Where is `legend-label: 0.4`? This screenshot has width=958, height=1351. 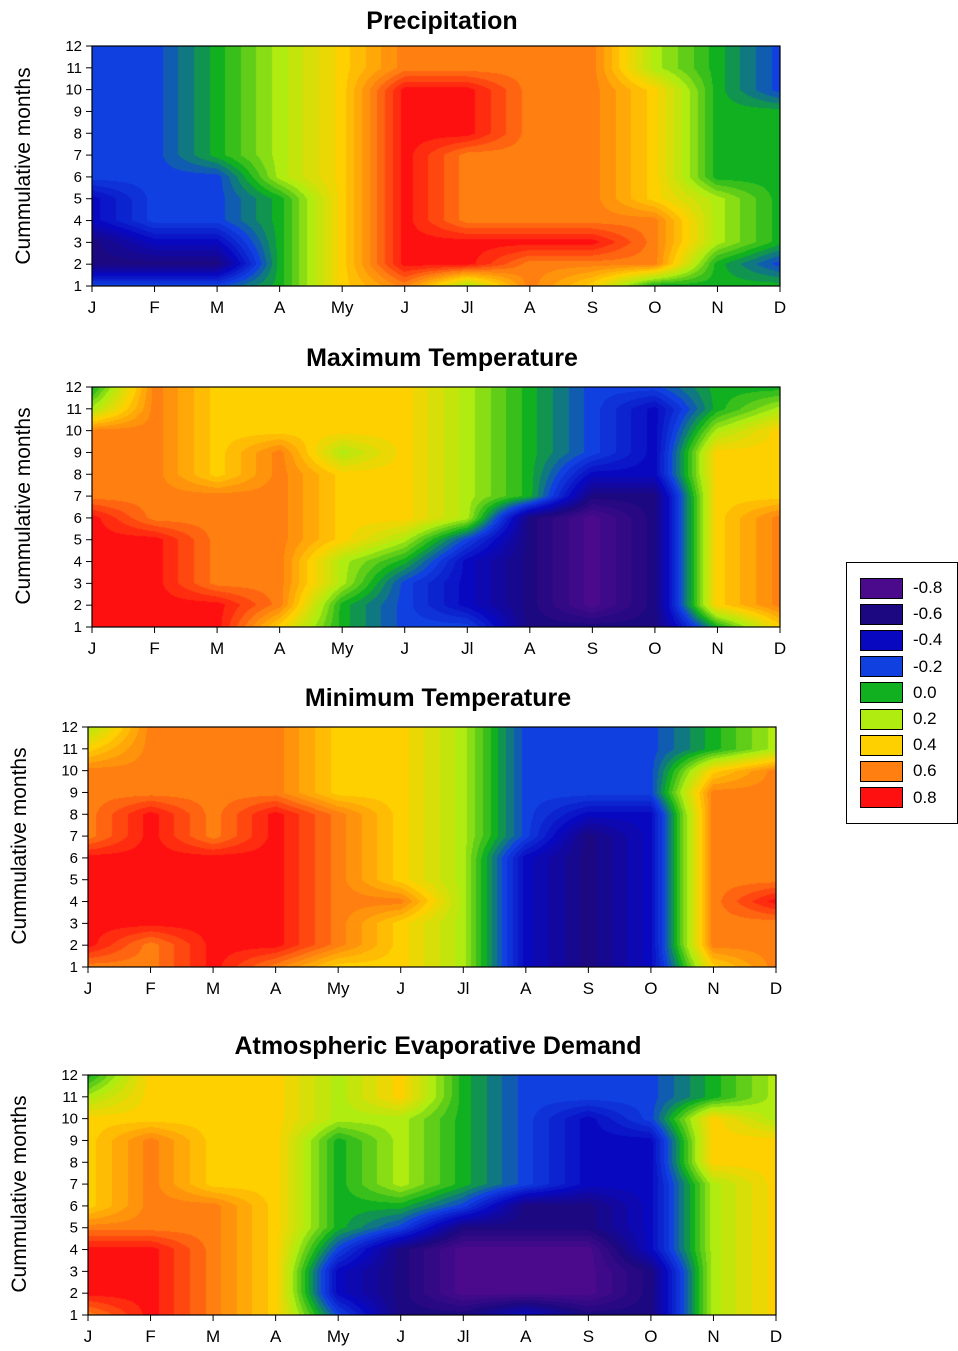
legend-label: 0.4 is located at coordinates (925, 745).